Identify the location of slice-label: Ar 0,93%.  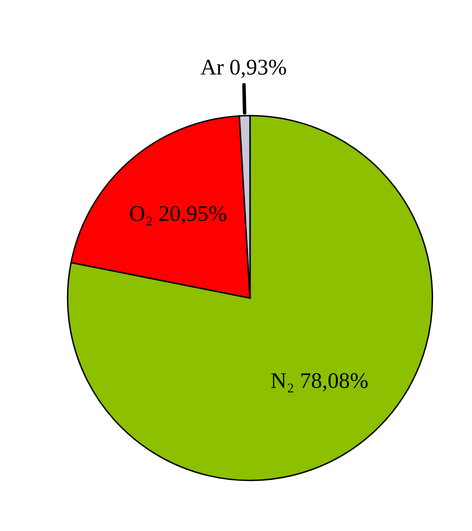
(243, 69).